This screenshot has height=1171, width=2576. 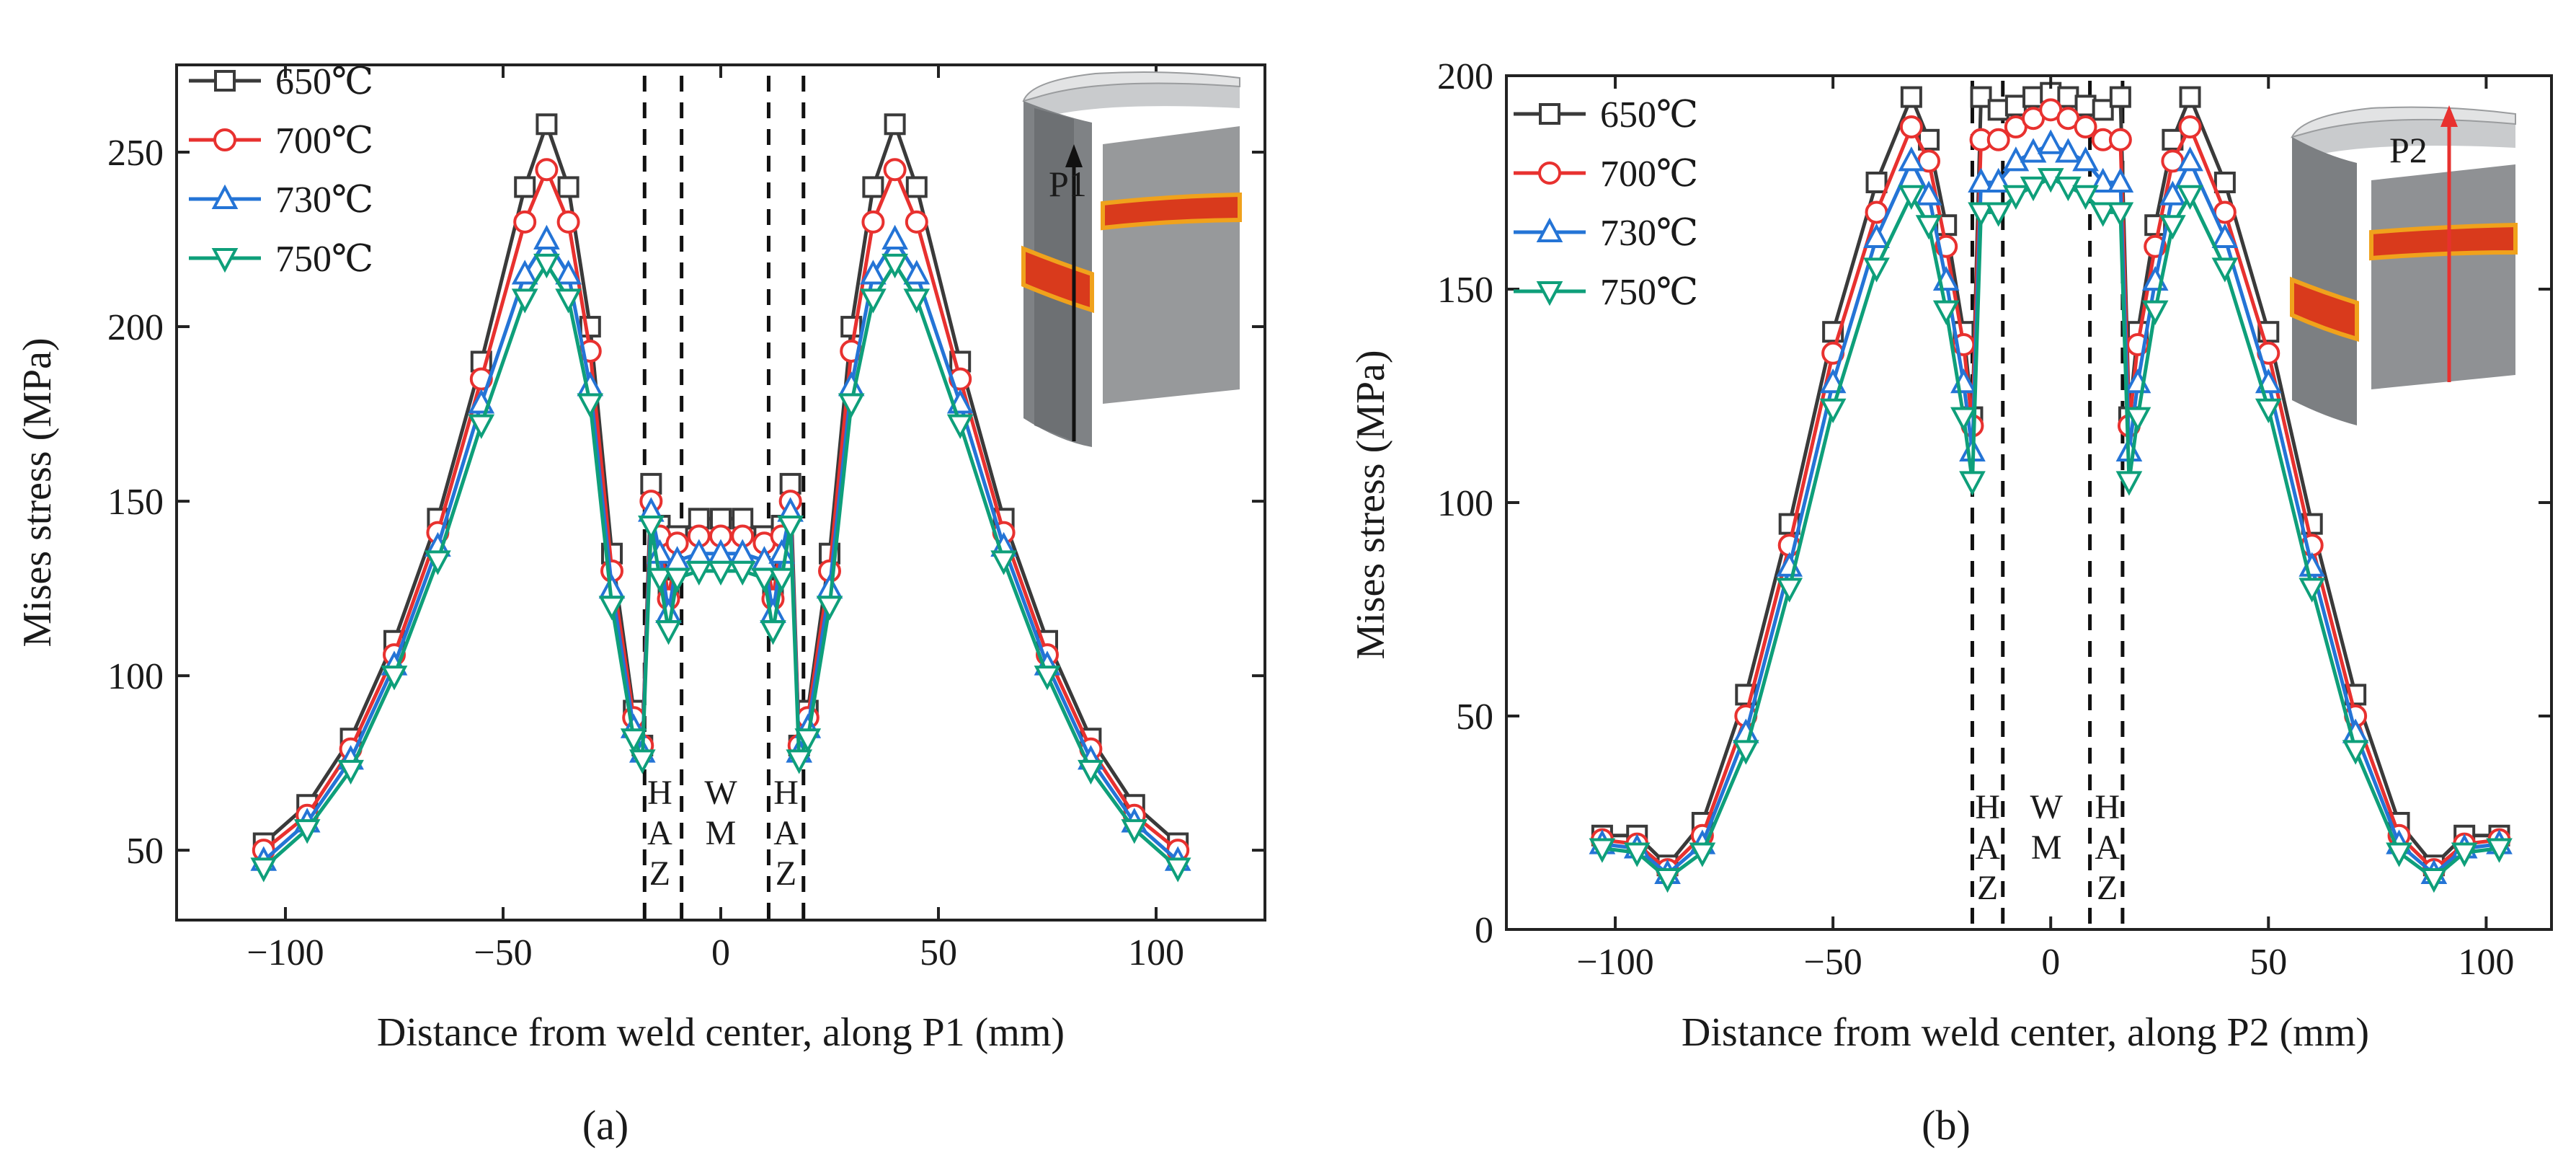 I want to click on x-axis-label-b: Distance from weld center, along P2 (mm), so click(x=2025, y=1033).